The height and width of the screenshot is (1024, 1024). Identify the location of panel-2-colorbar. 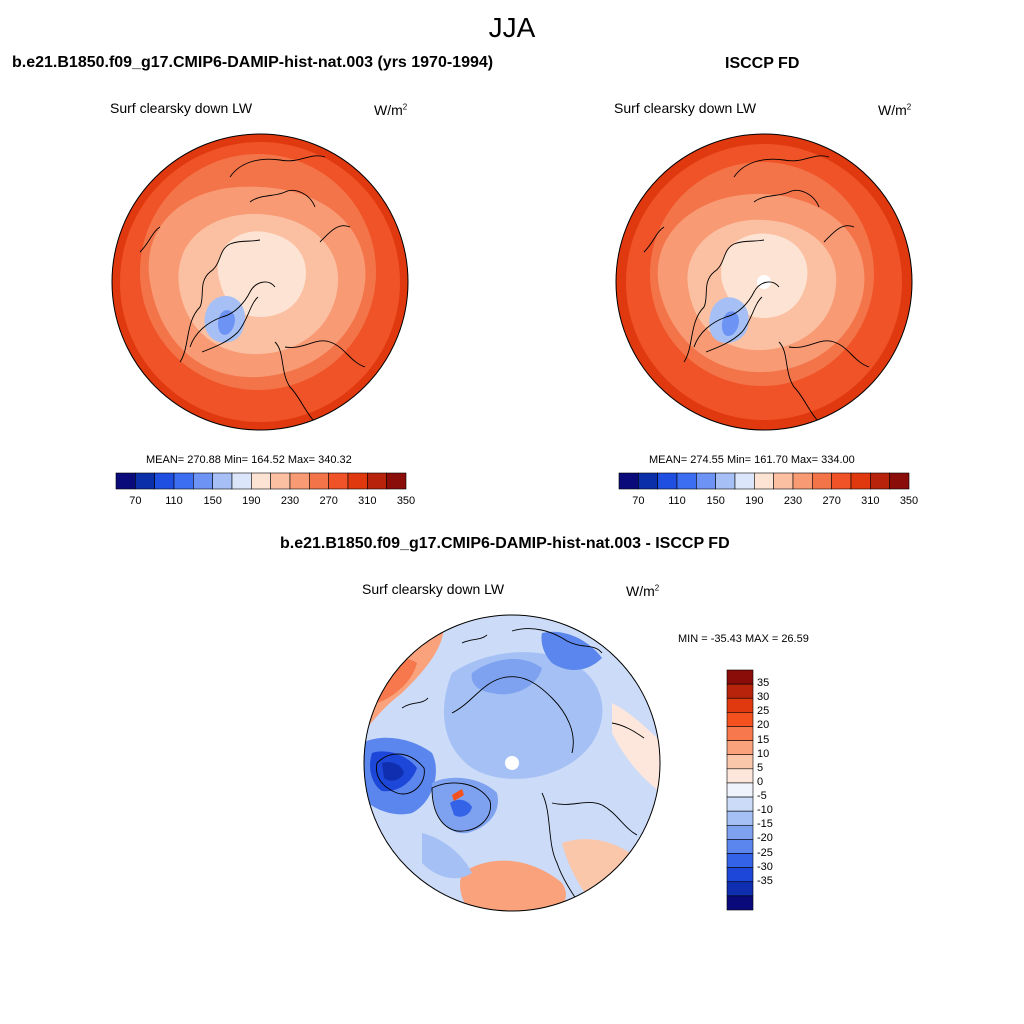
(764, 481).